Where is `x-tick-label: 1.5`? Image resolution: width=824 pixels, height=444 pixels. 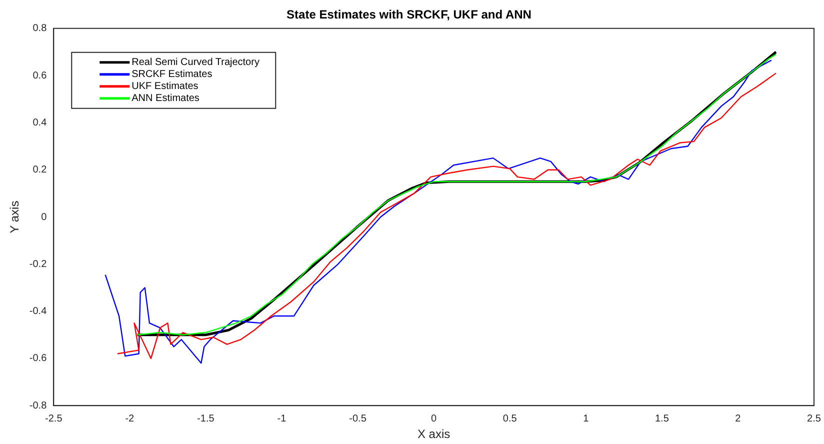
x-tick-label: 1.5 is located at coordinates (662, 418).